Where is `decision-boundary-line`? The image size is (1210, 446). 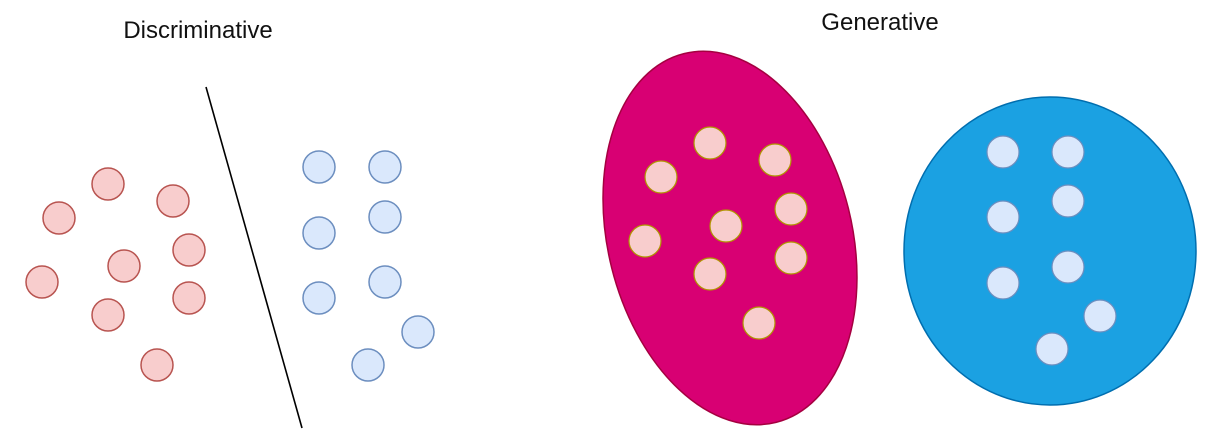
decision-boundary-line is located at coordinates (254, 257).